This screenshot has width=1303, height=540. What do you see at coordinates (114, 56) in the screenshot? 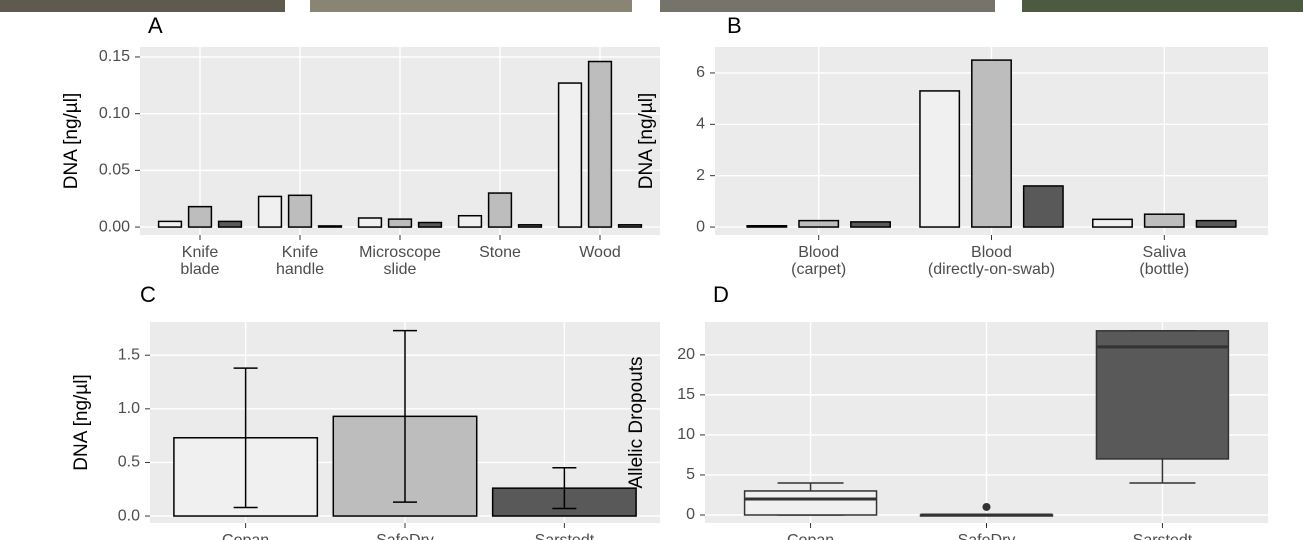
I see `y-tick-label: 0.15` at bounding box center [114, 56].